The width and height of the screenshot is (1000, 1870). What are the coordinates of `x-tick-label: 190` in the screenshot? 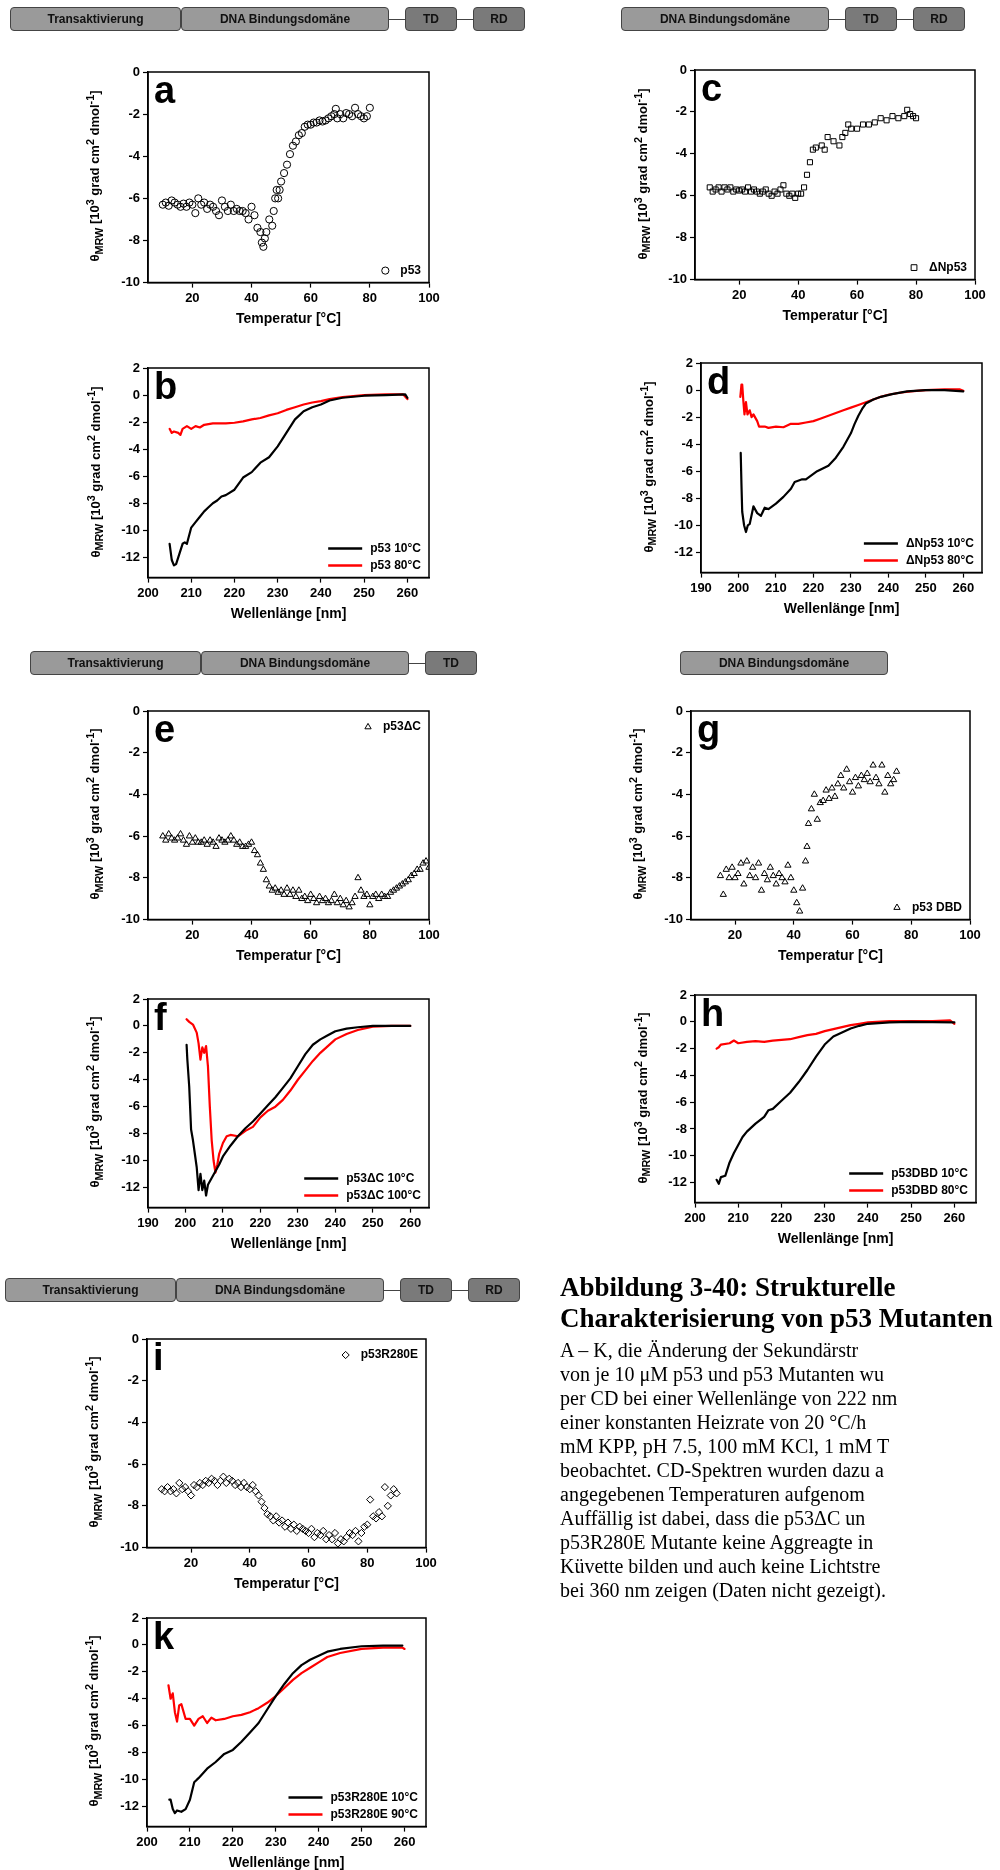 It's located at (701, 587).